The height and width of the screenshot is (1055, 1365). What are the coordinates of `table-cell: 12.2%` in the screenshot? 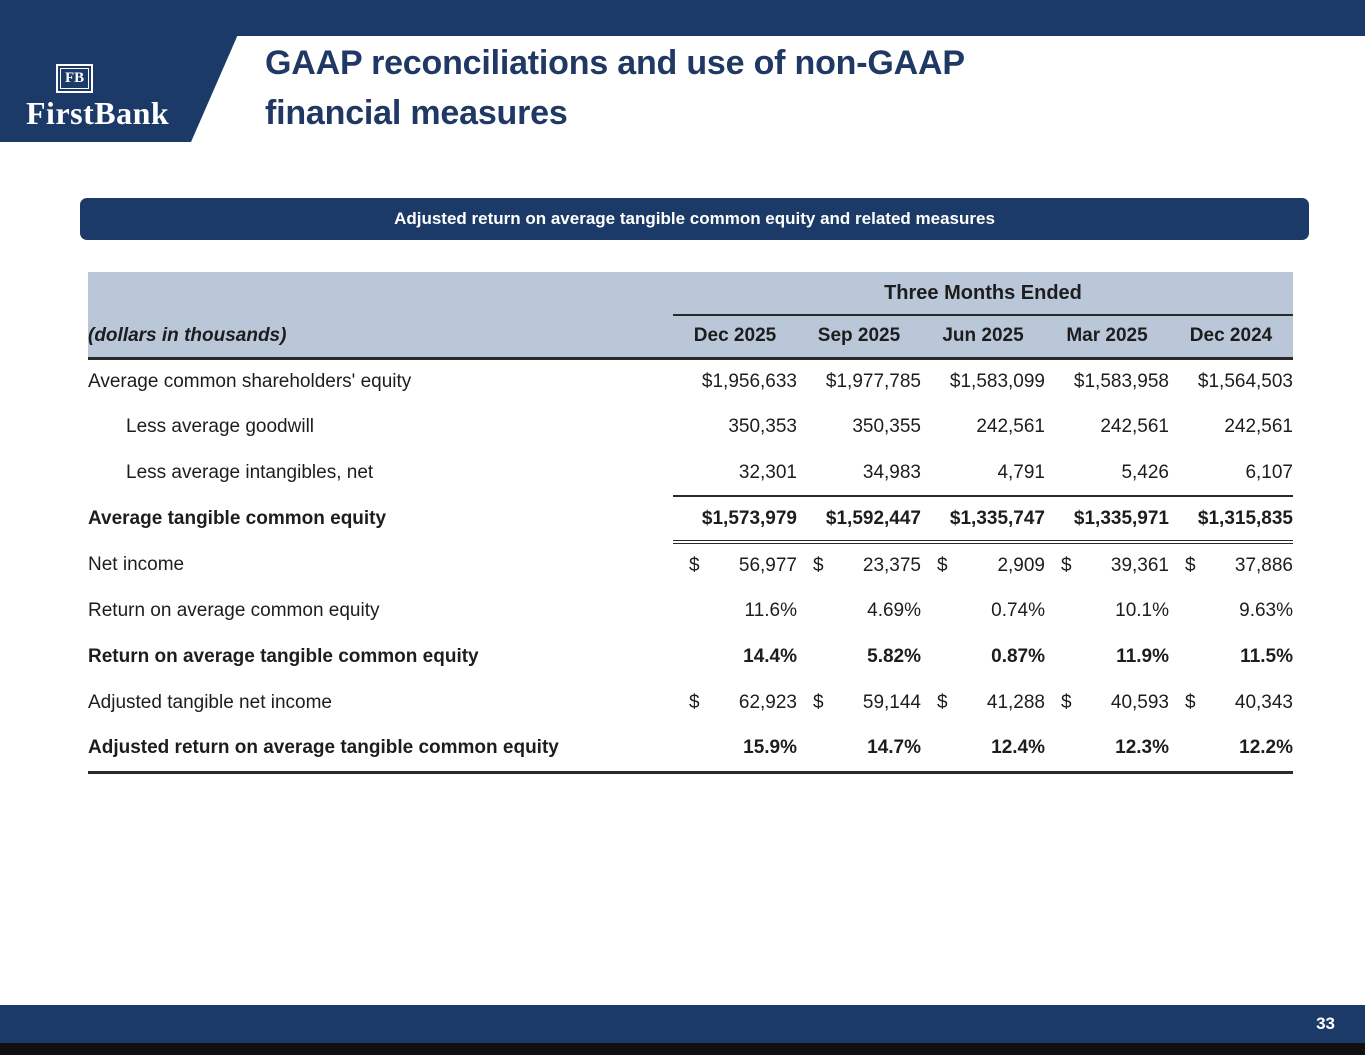 It's located at (1231, 750).